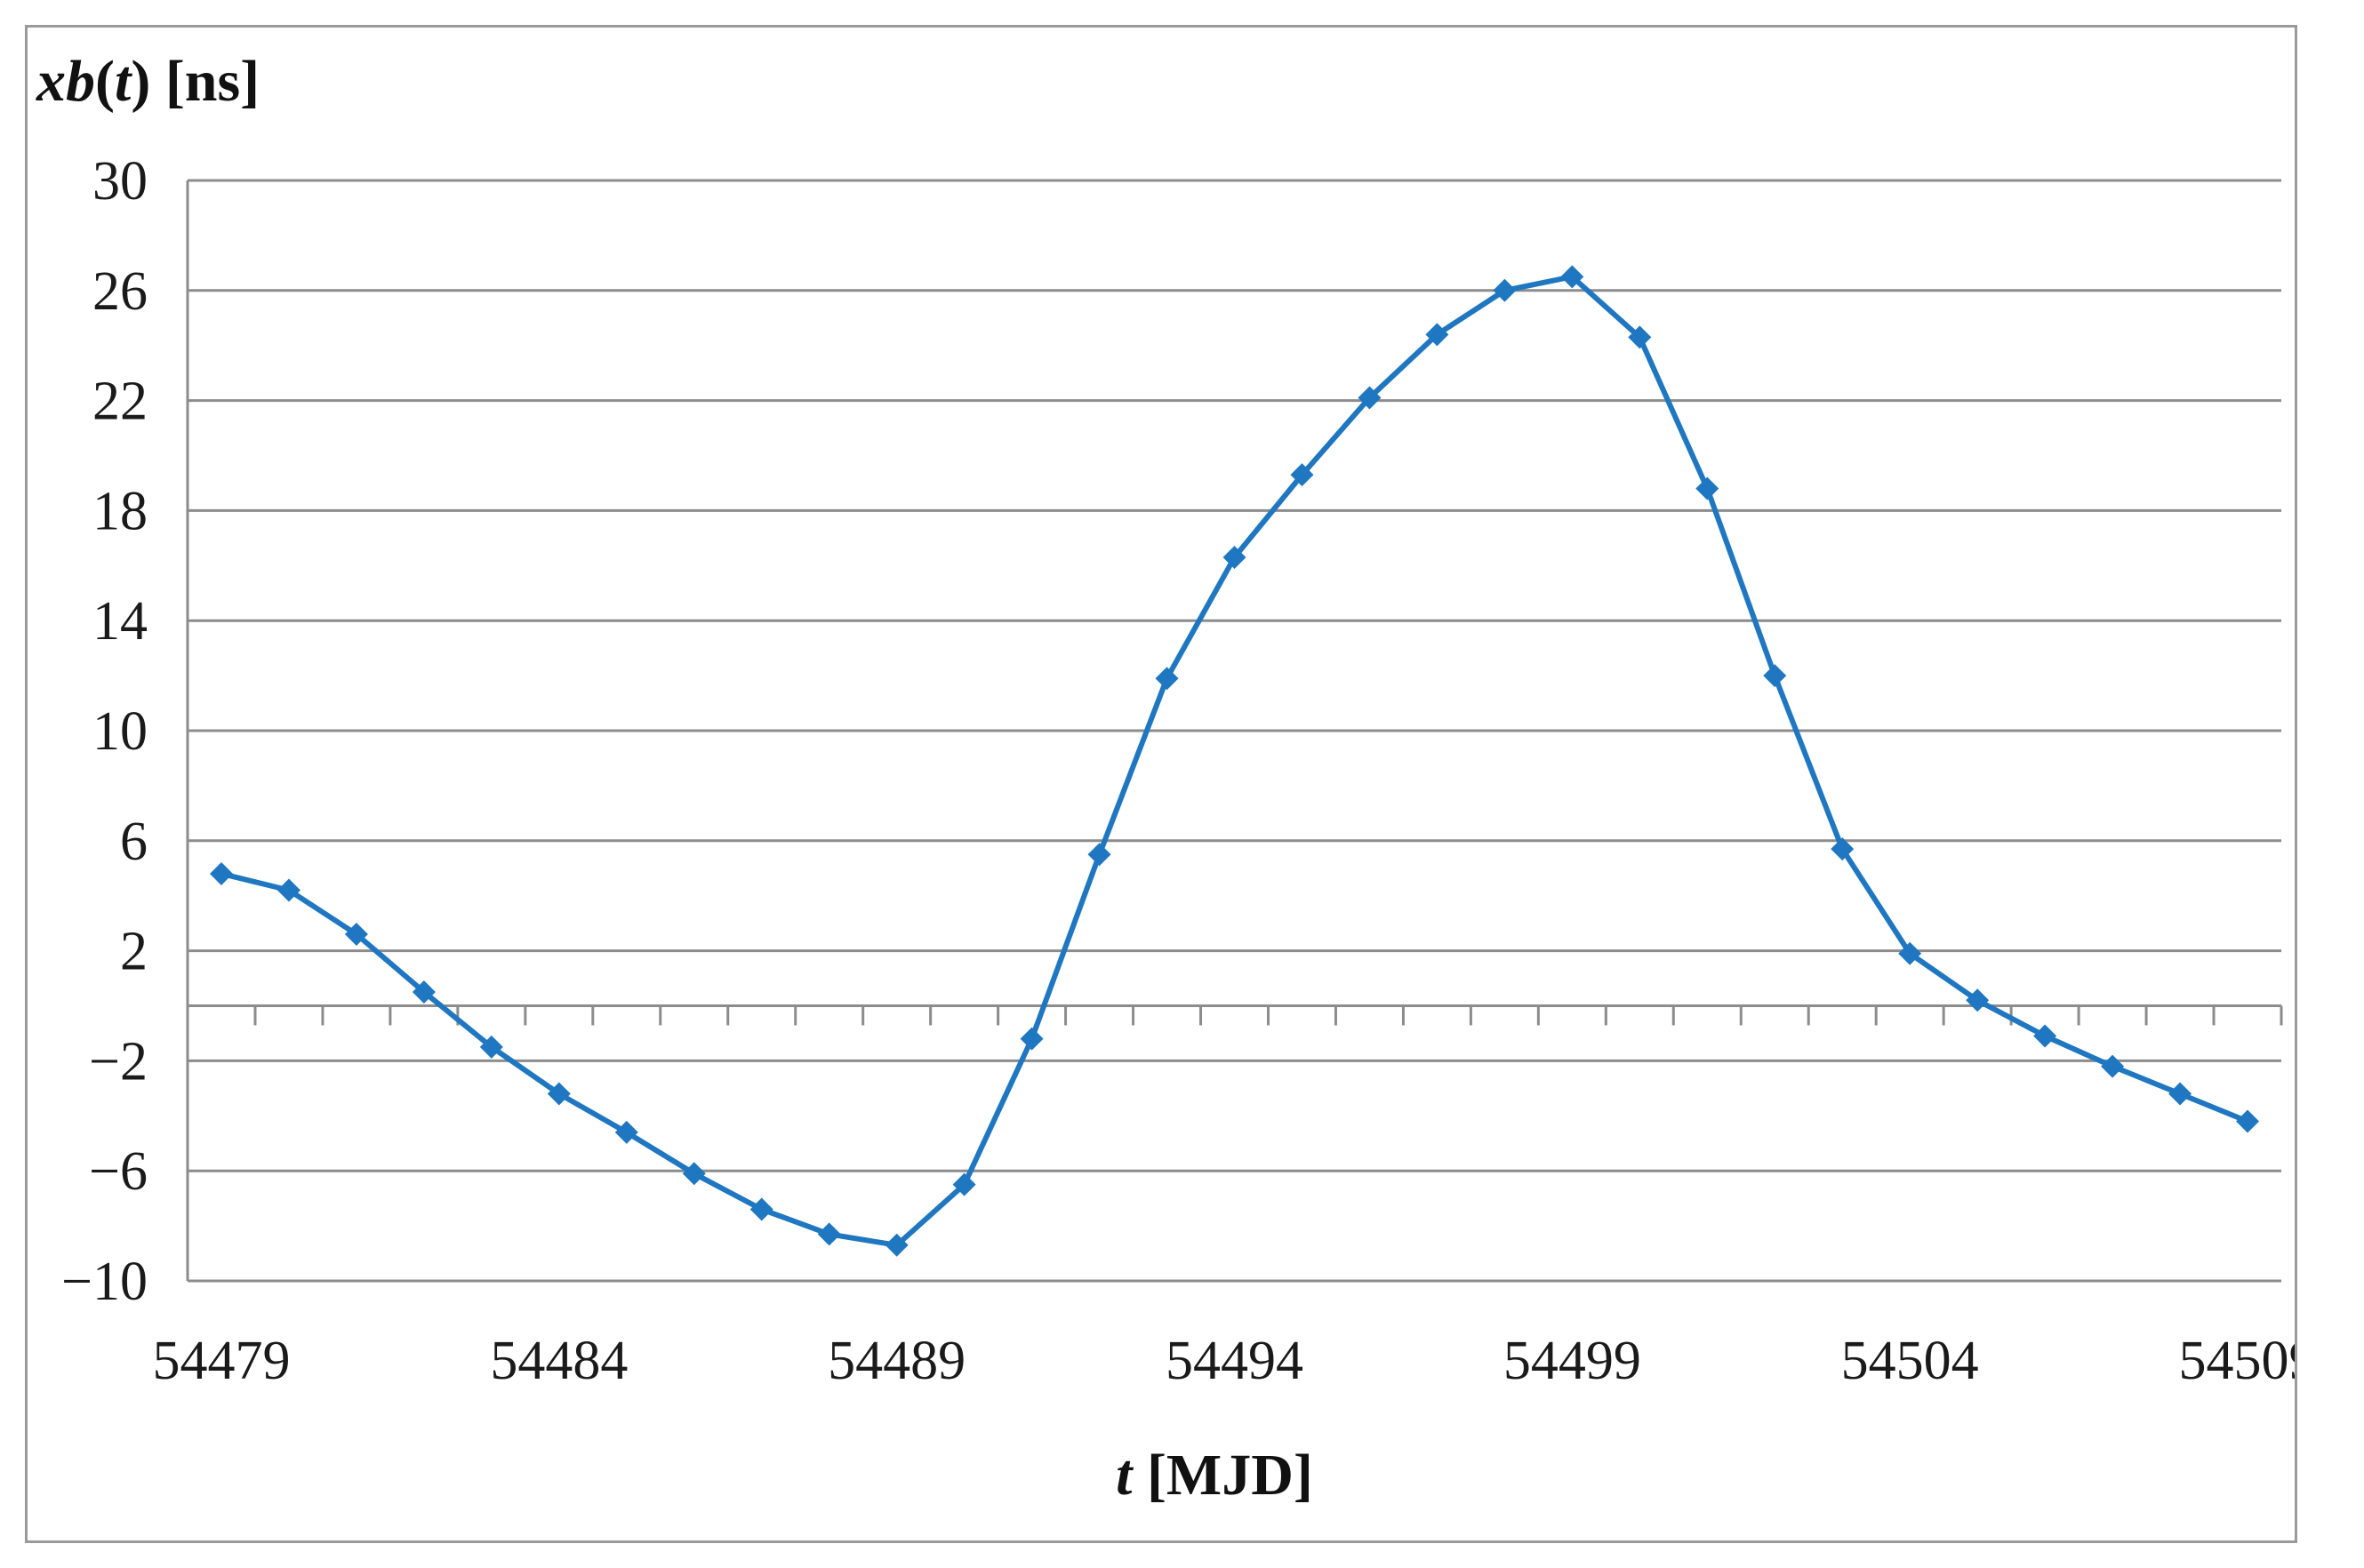 The width and height of the screenshot is (2364, 1568). I want to click on y-tick-label: −10, so click(104, 1282).